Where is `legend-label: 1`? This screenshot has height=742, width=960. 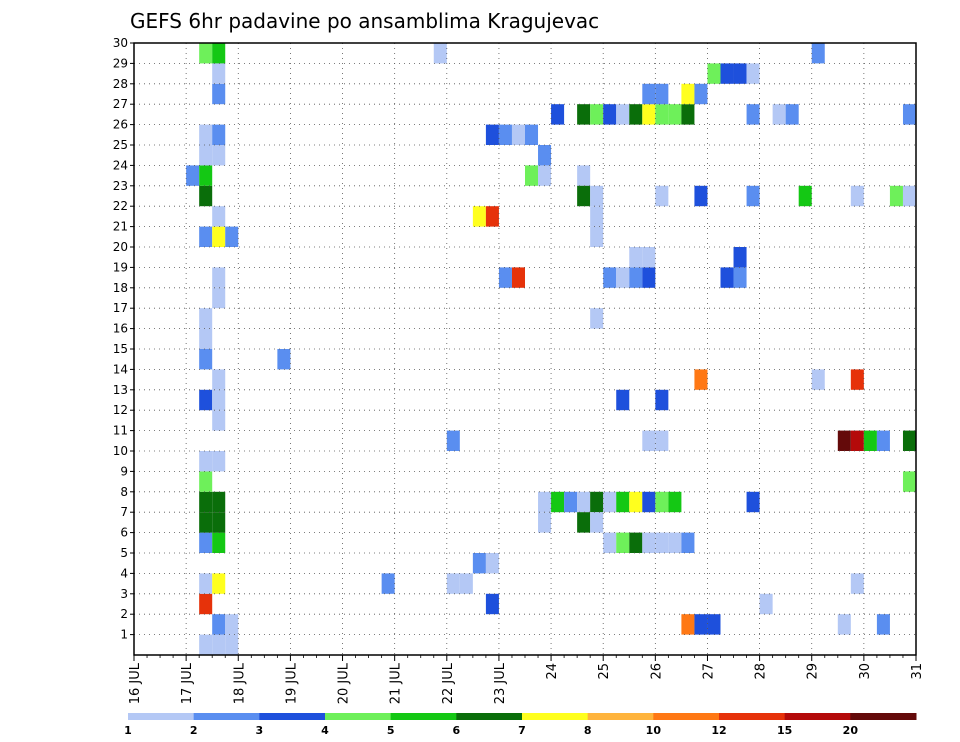 legend-label: 1 is located at coordinates (128, 730).